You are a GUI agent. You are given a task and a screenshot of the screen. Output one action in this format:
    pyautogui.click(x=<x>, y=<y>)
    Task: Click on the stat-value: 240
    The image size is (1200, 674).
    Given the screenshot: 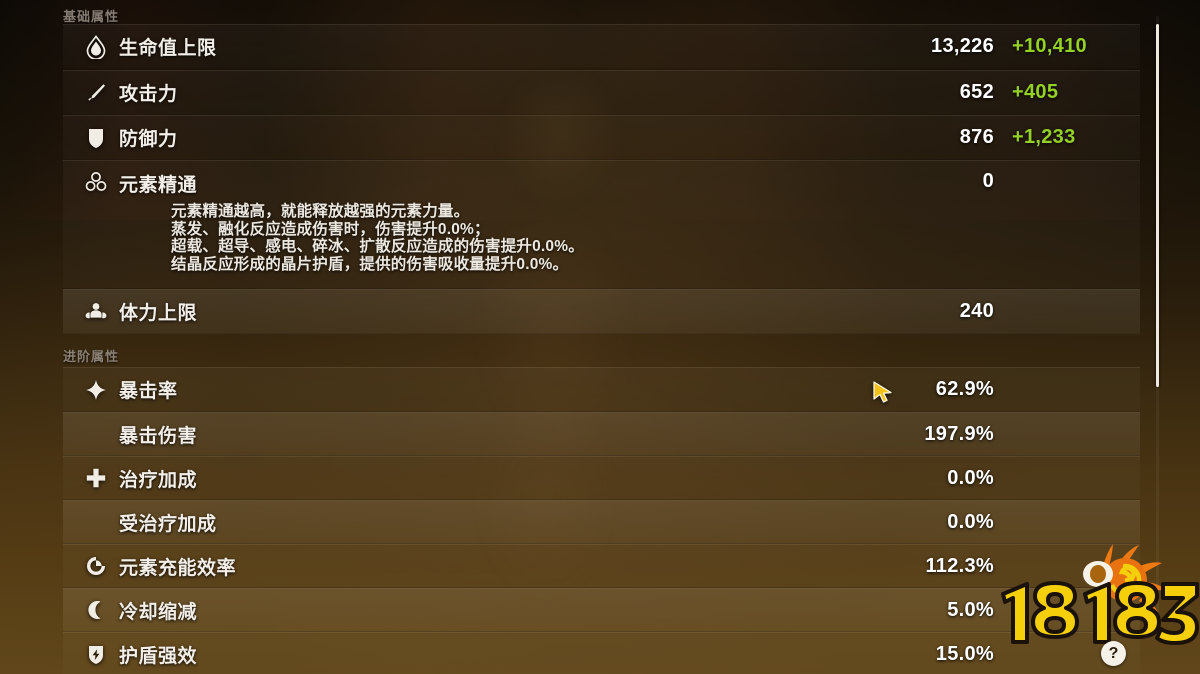 What is the action you would take?
    pyautogui.click(x=976, y=311)
    